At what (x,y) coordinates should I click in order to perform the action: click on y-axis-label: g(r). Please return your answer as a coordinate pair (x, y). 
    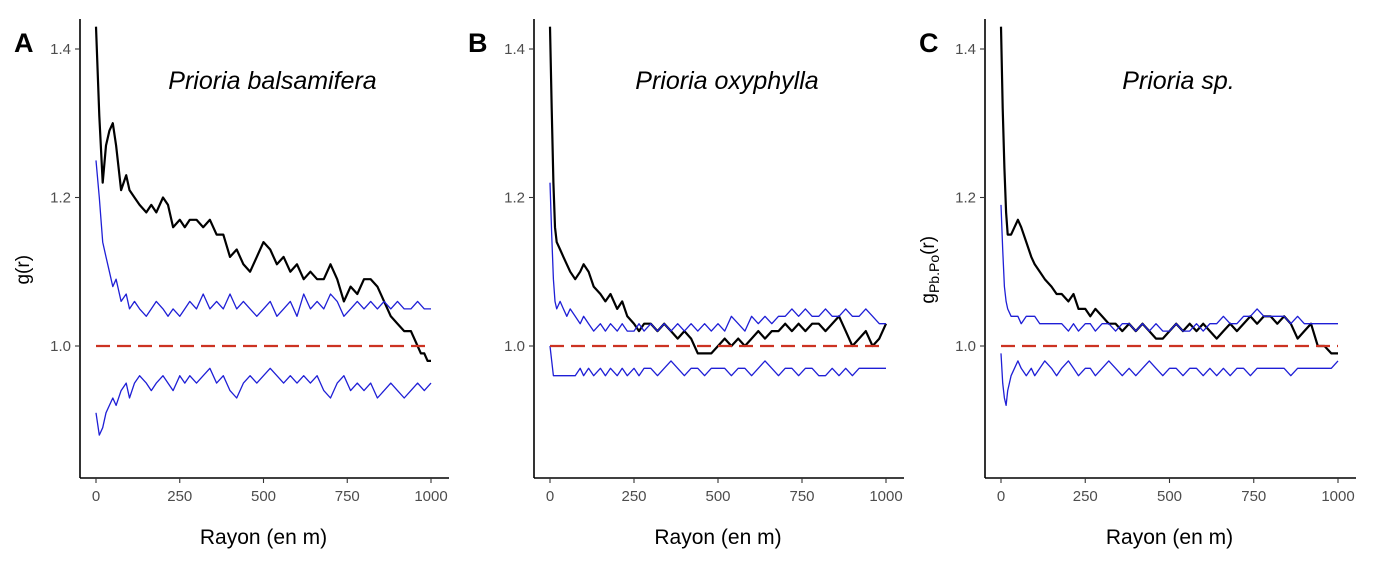
    Looking at the image, I should click on (23, 270).